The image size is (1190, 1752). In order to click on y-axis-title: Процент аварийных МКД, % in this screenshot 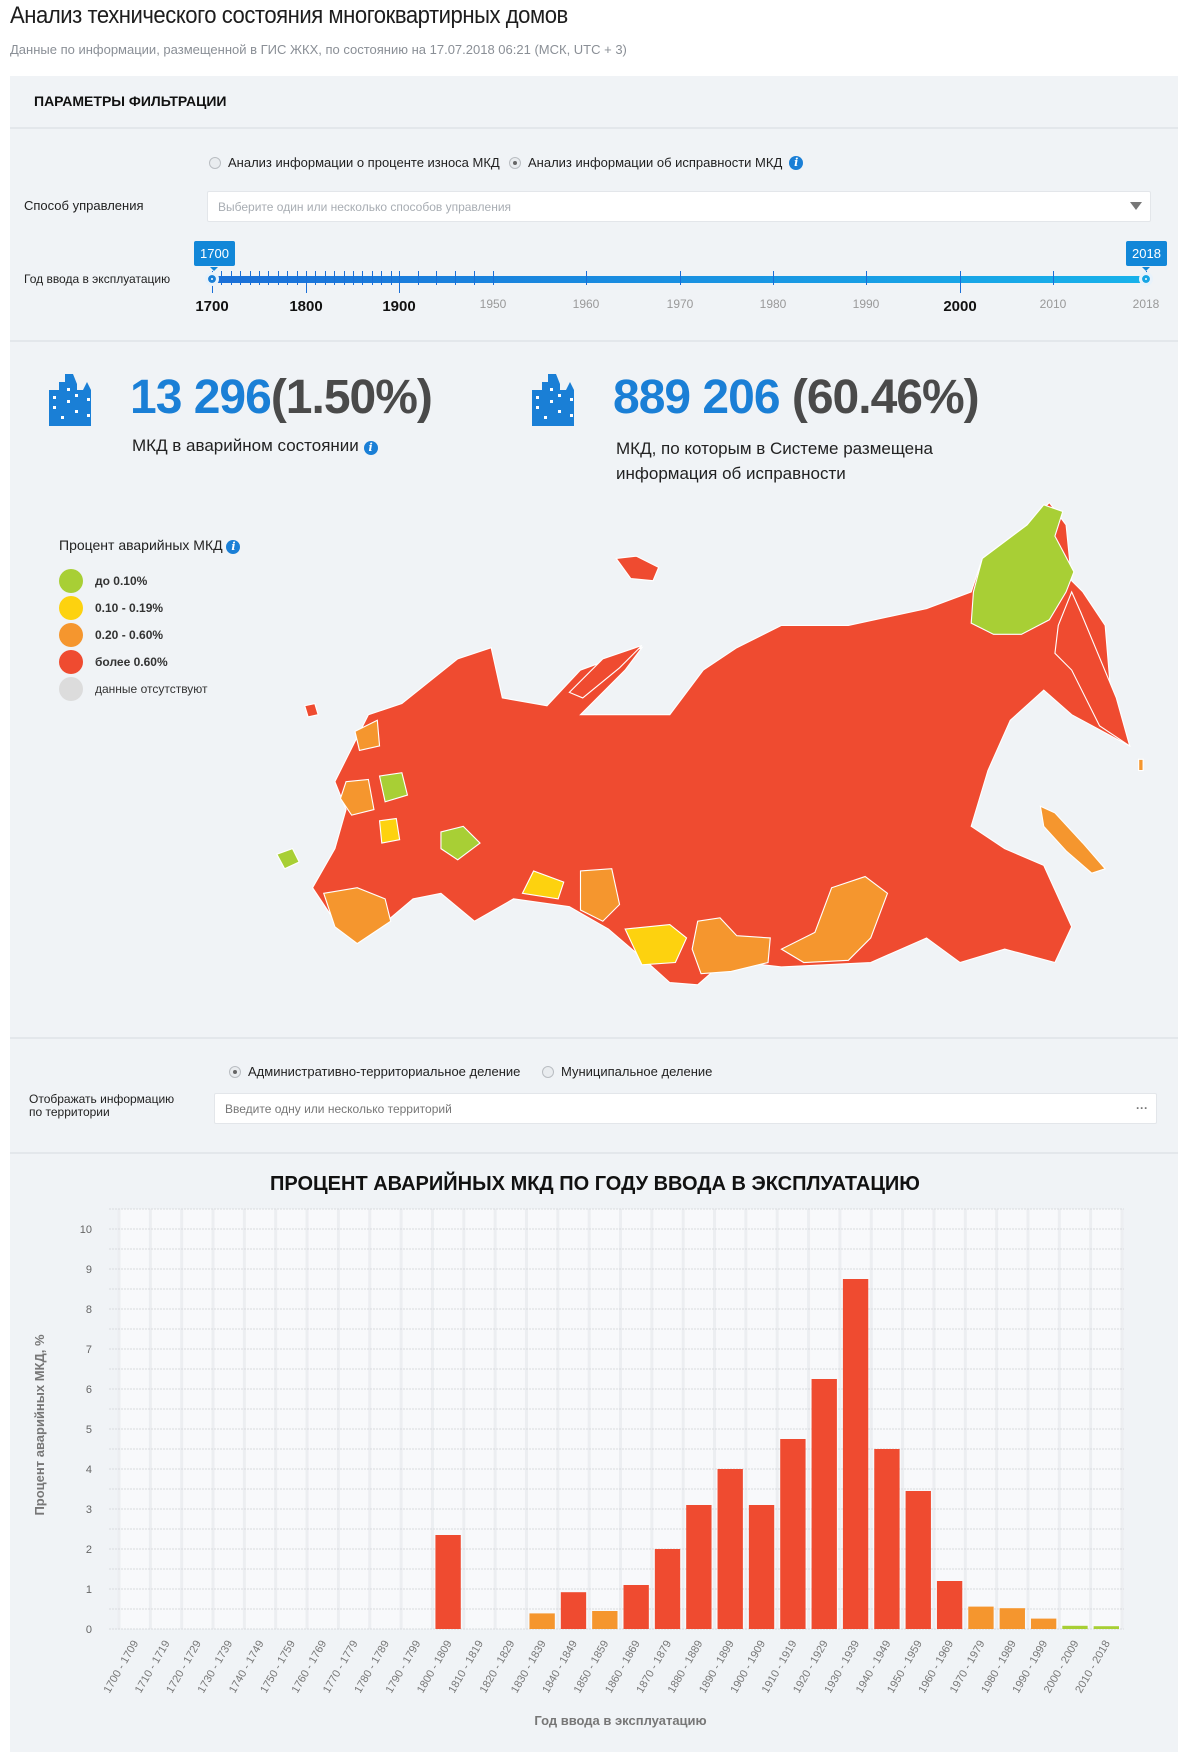, I will do `click(39, 1425)`.